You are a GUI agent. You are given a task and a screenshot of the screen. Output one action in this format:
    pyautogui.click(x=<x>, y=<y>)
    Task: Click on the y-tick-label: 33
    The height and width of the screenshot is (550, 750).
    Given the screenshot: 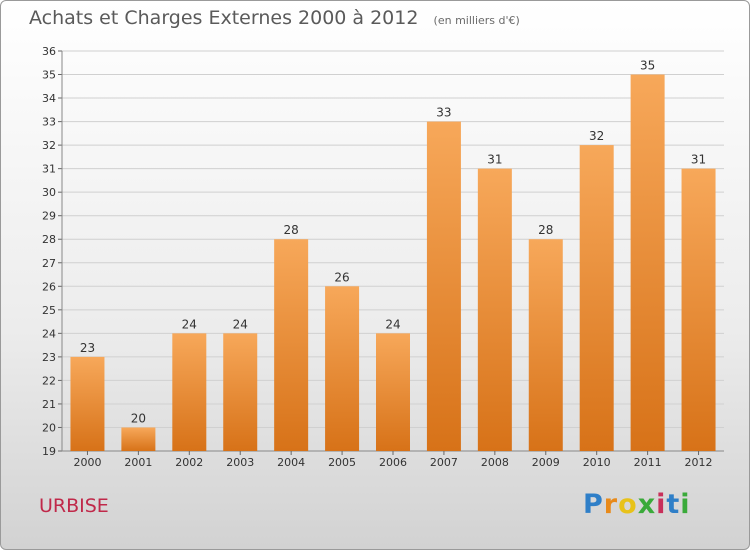 What is the action you would take?
    pyautogui.click(x=49, y=122)
    